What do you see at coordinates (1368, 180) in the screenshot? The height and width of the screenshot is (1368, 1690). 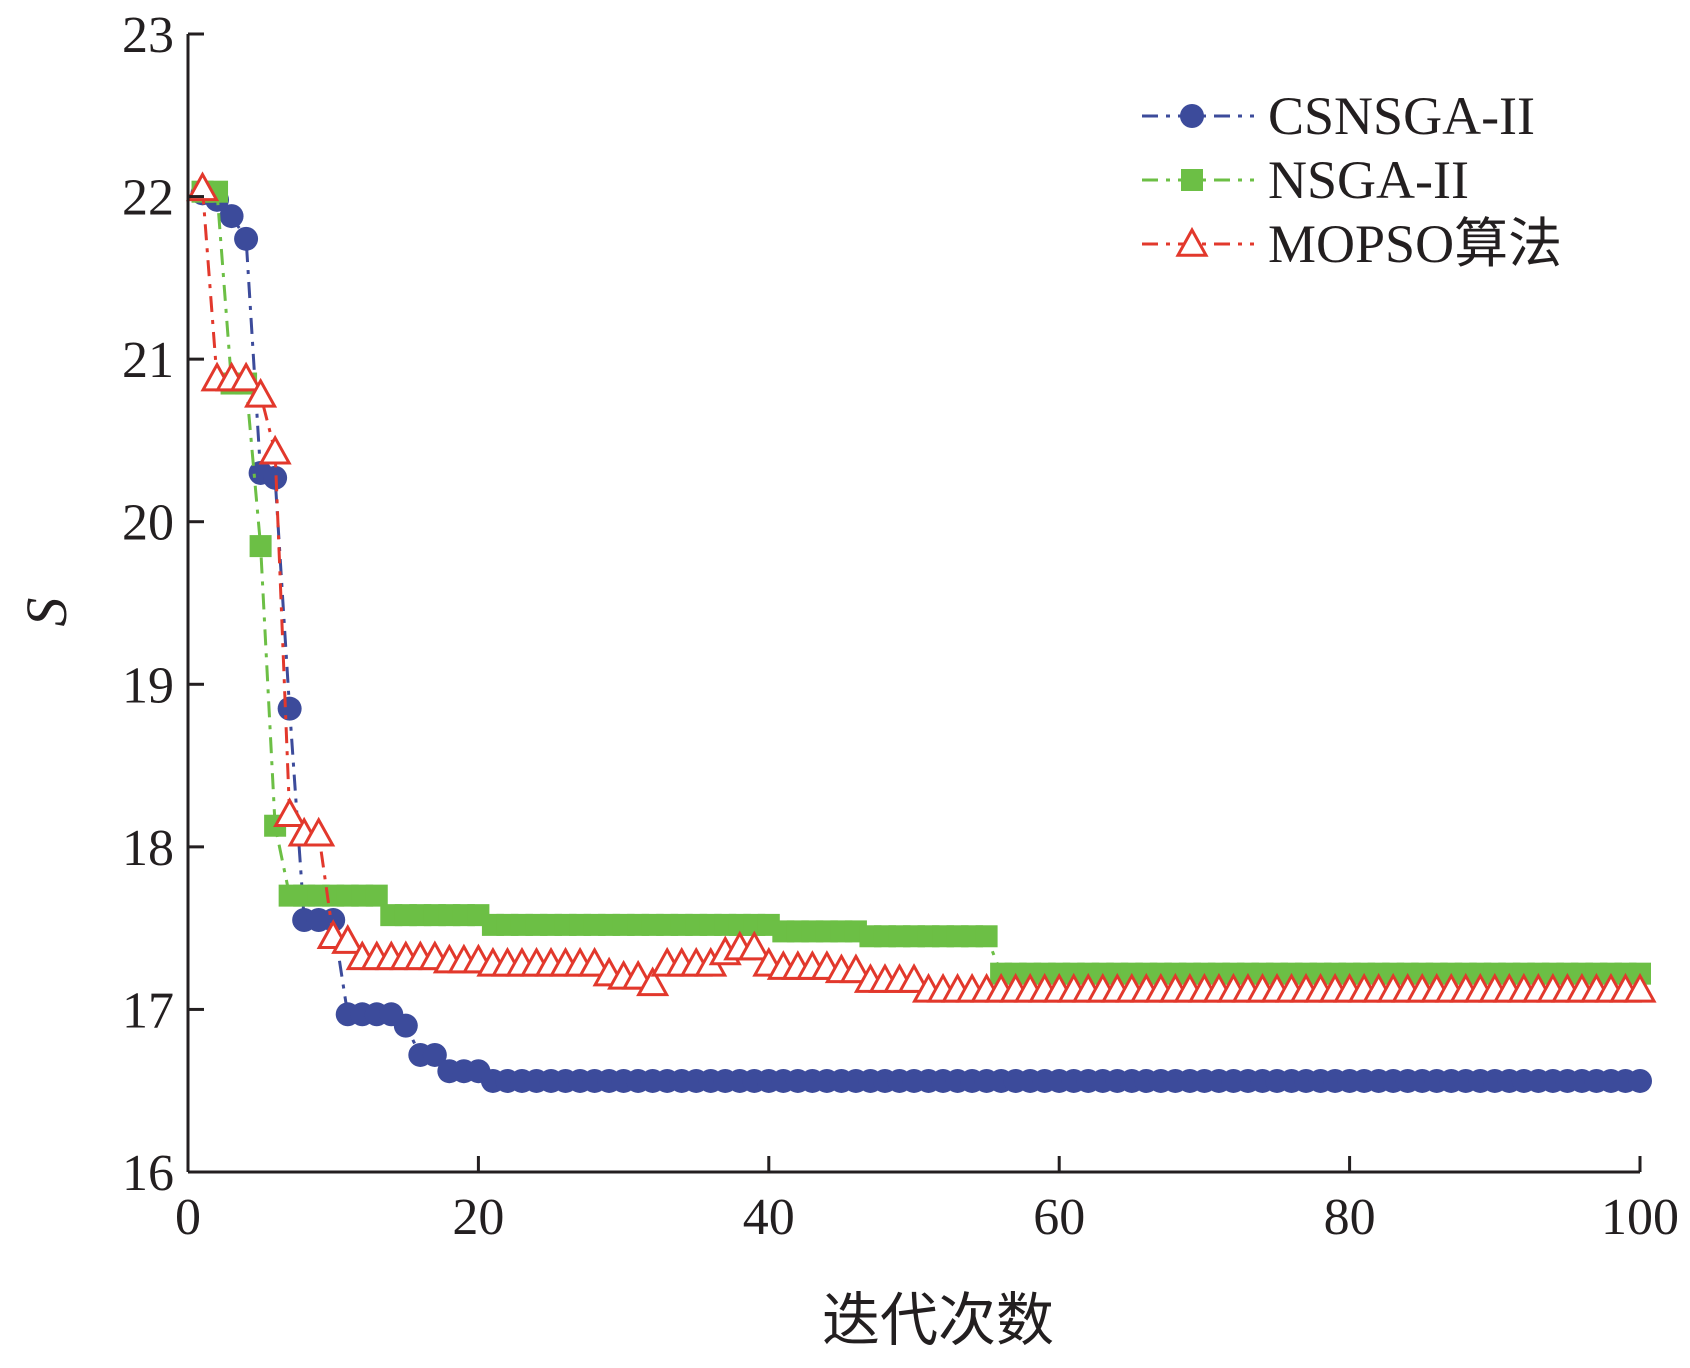 I see `legend-label: NSGA-II` at bounding box center [1368, 180].